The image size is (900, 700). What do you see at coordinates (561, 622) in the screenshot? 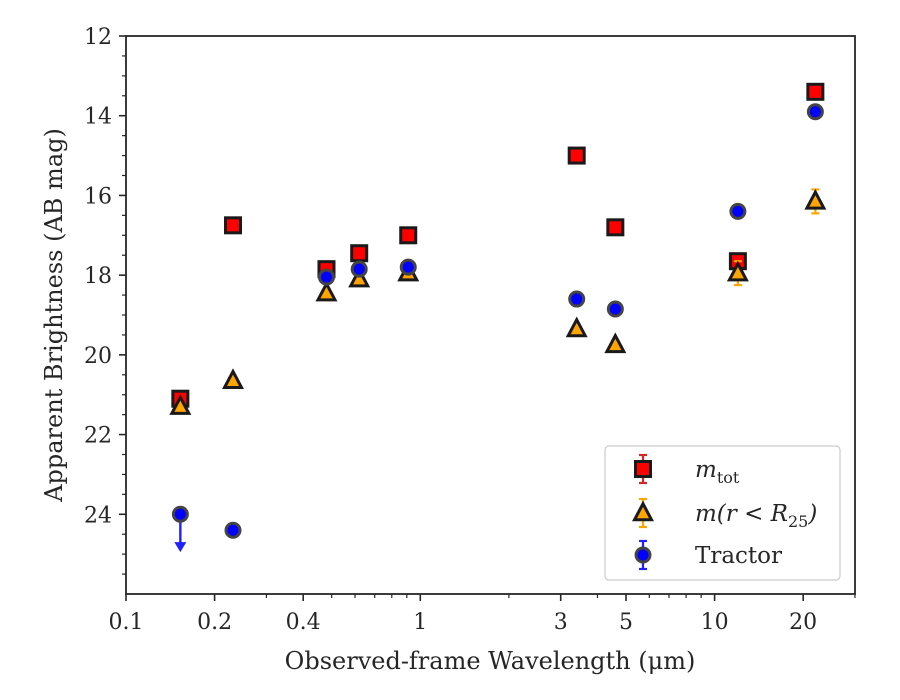
I see `x-tick-label: 3` at bounding box center [561, 622].